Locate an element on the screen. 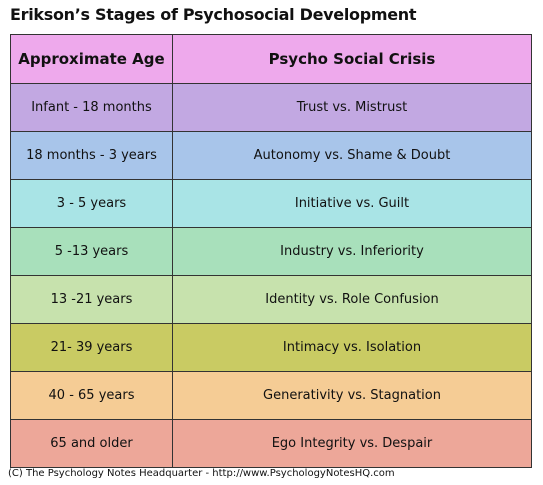  table-row: 65 and older Ego Integrity vs. Despair is located at coordinates (271, 443).